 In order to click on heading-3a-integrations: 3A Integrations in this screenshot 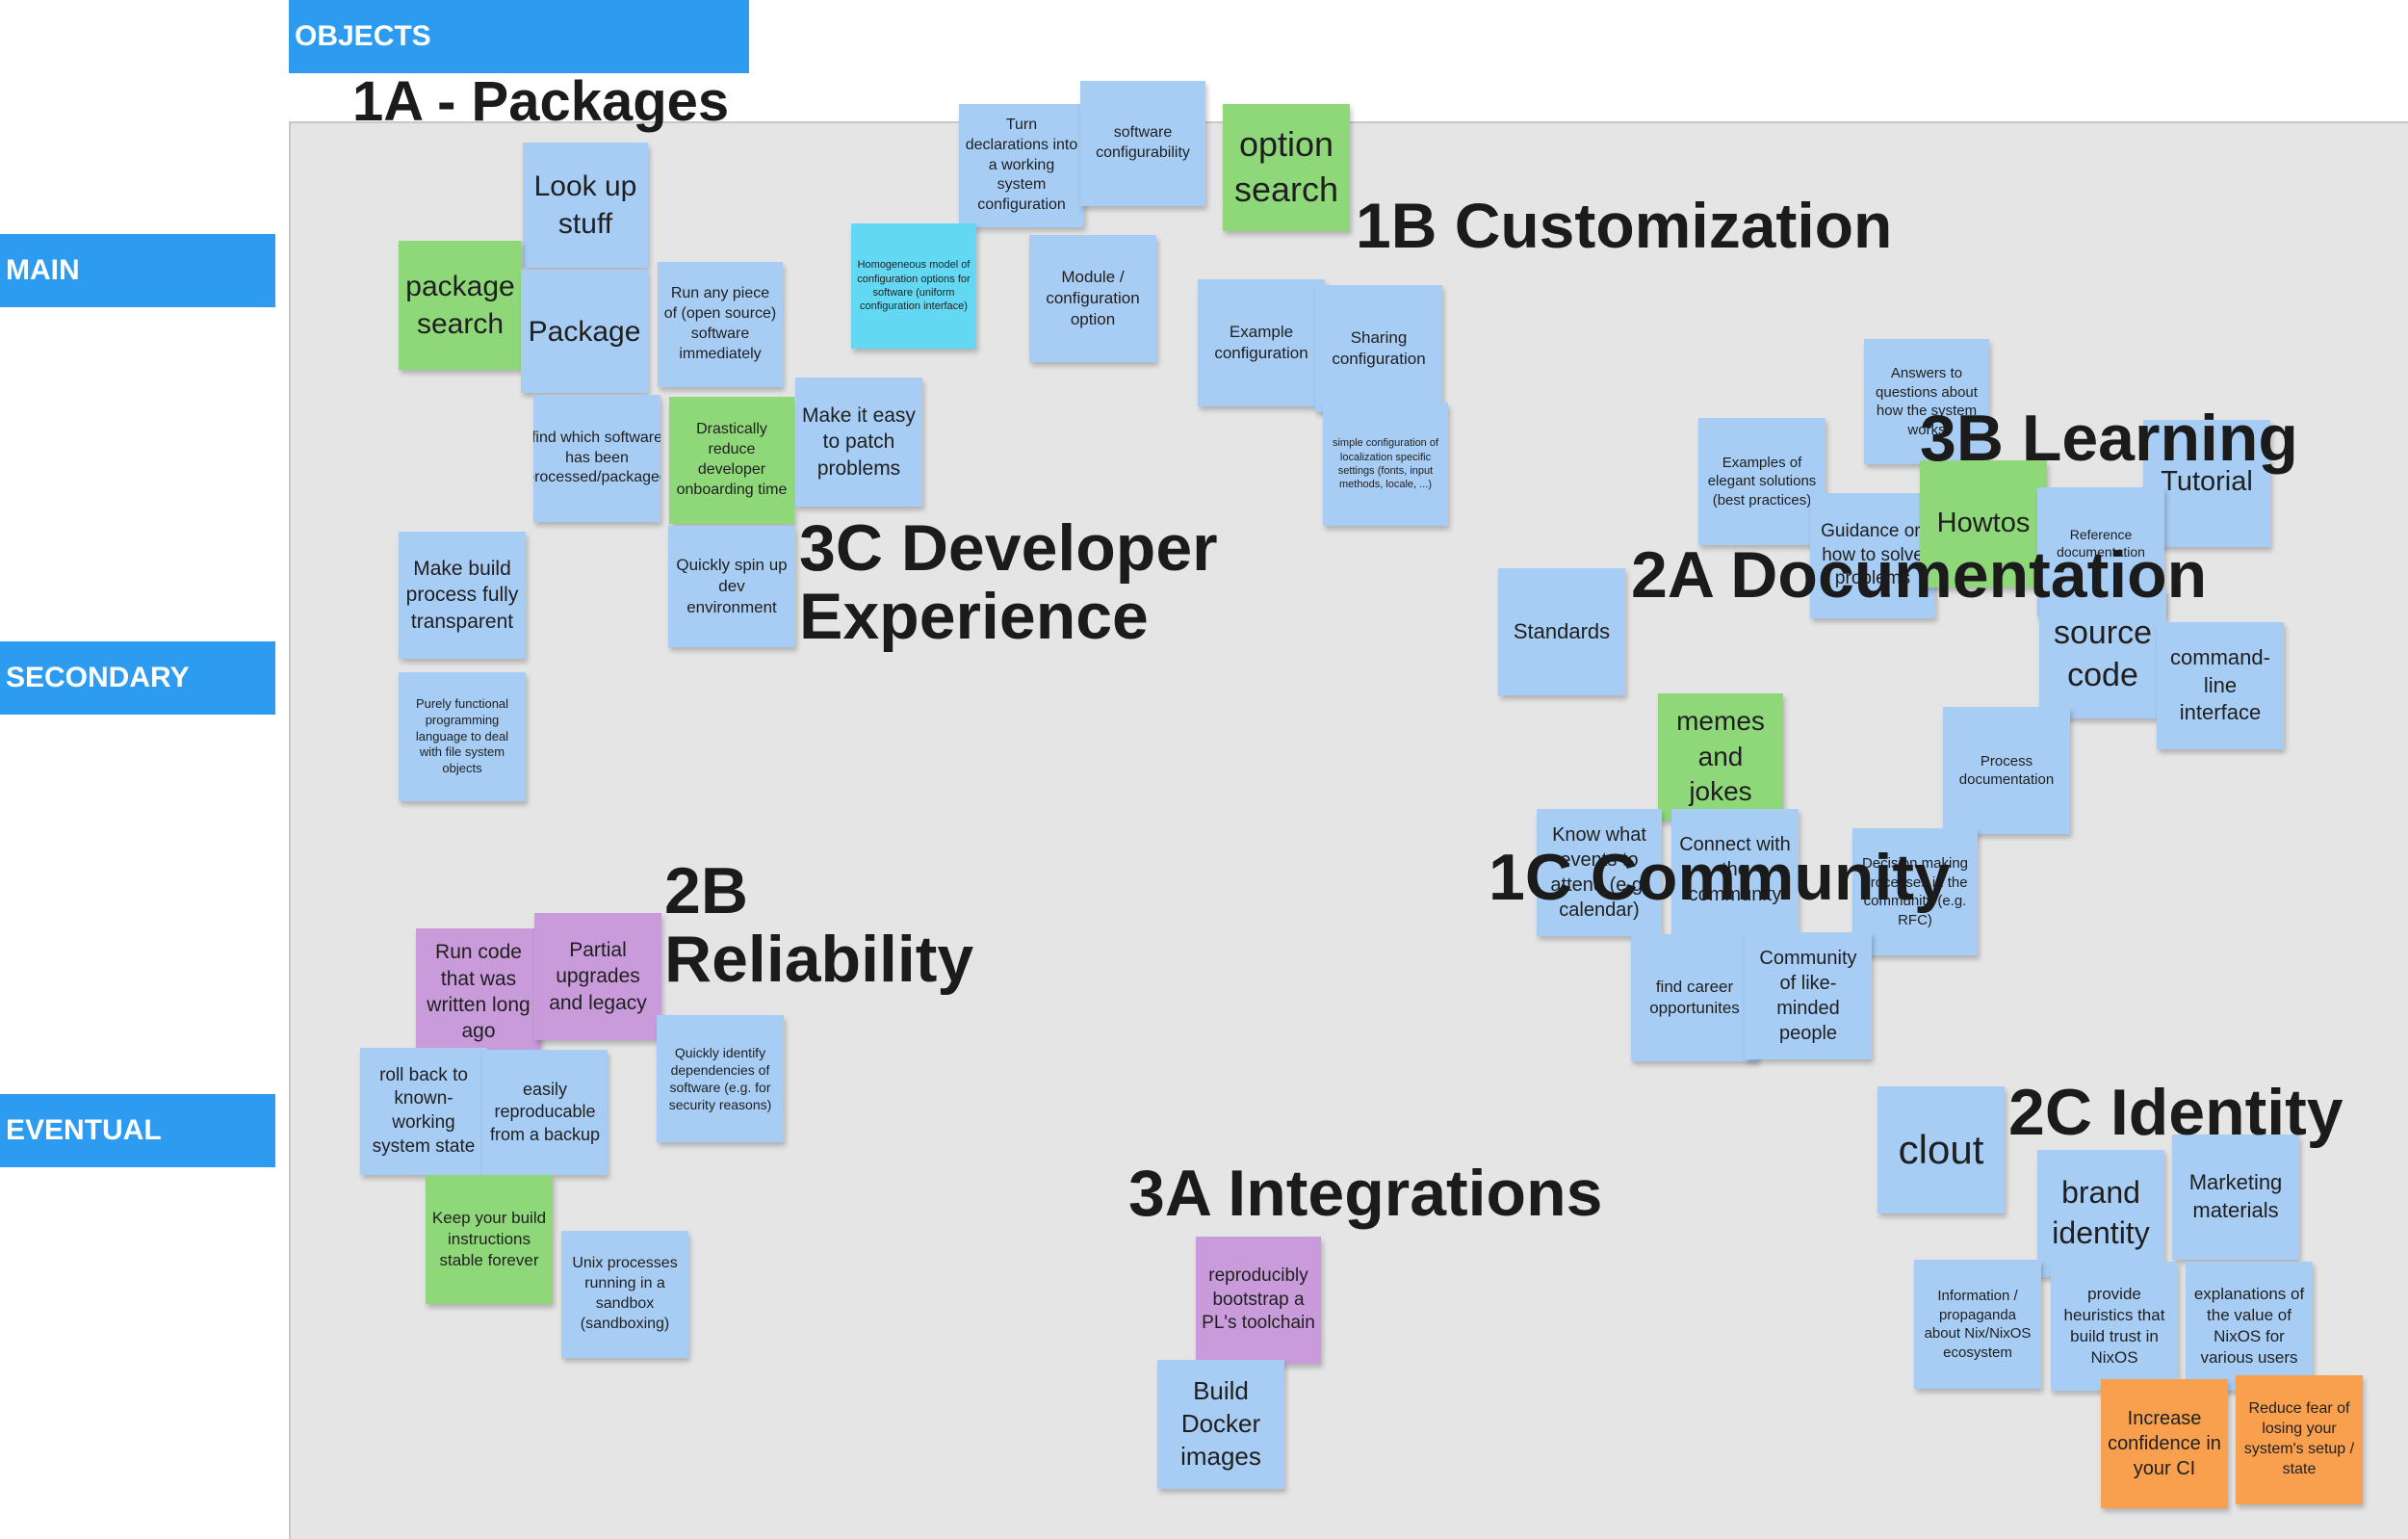, I will do `click(1366, 1194)`.